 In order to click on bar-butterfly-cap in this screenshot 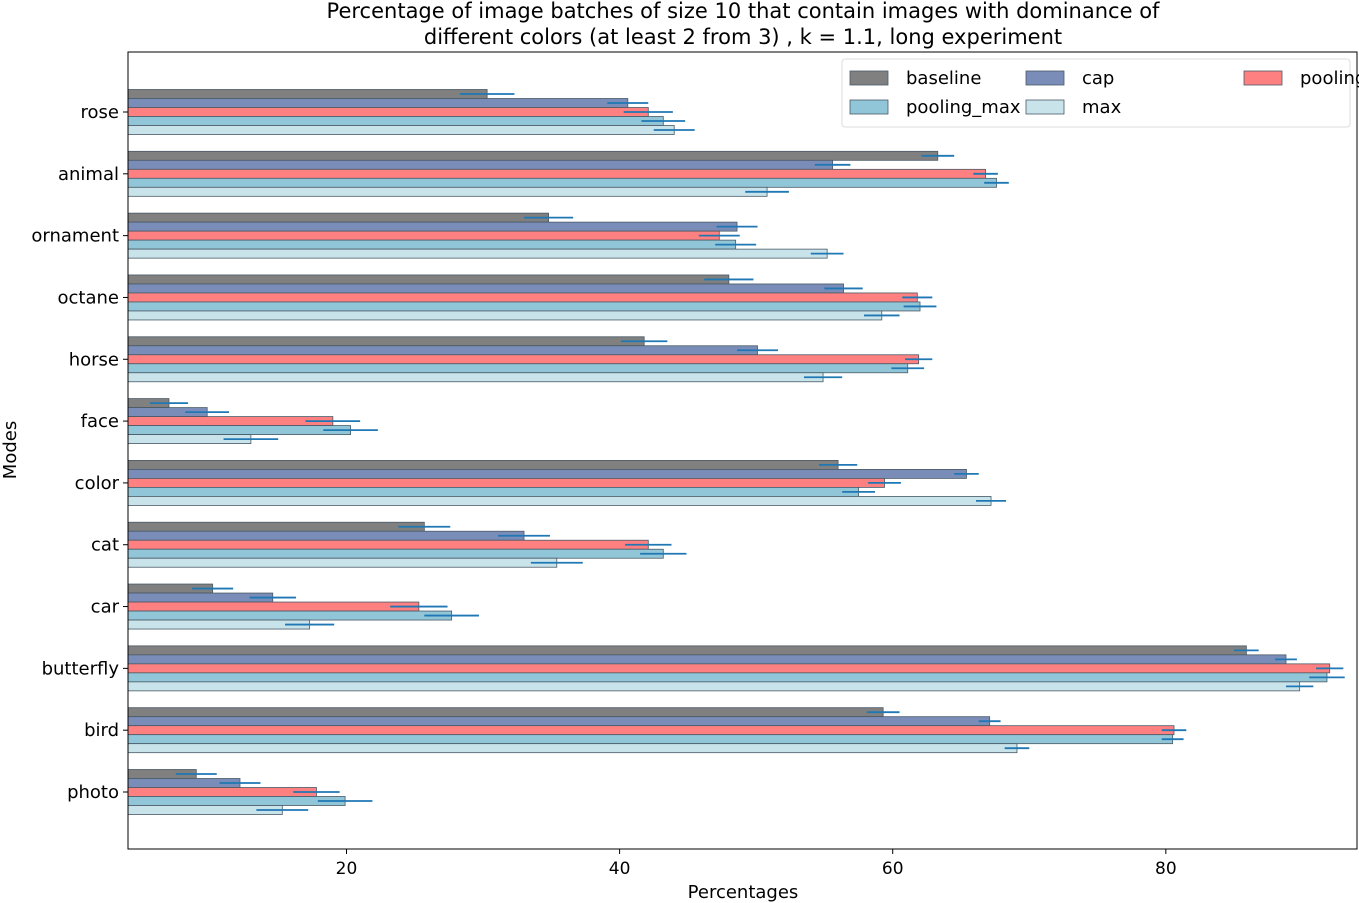, I will do `click(707, 659)`.